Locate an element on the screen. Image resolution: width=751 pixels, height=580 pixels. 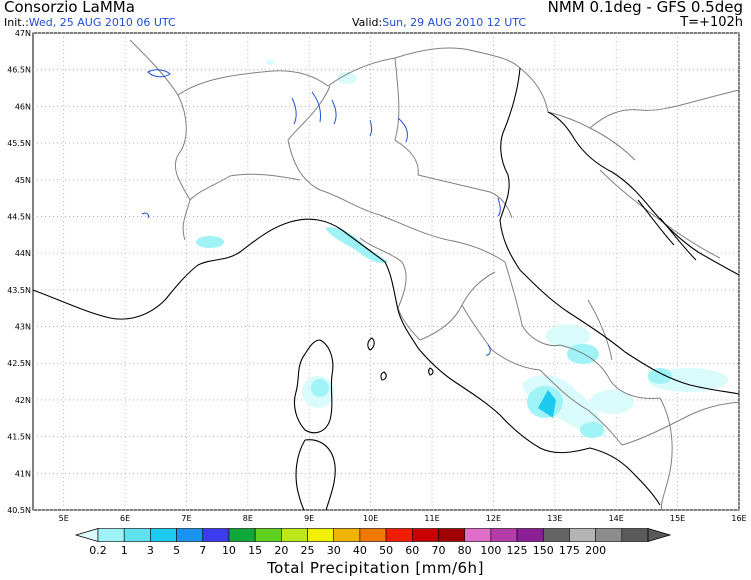
forecast-hour: T=+102h is located at coordinates (711, 22).